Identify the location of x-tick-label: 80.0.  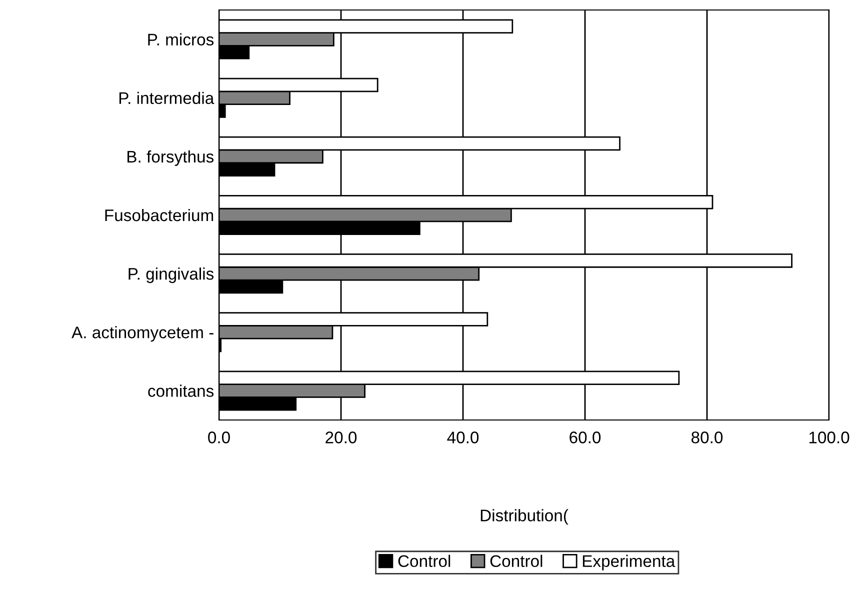
(707, 438).